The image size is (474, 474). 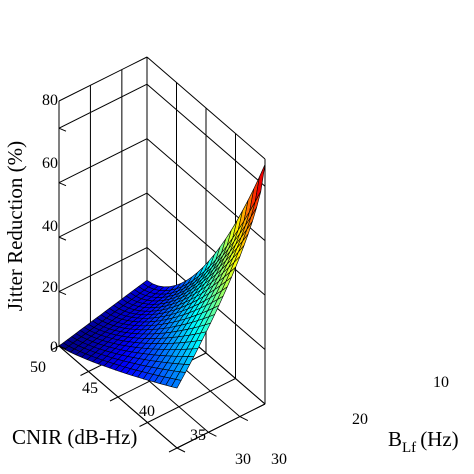 I want to click on x-tick-label: 30, so click(x=243, y=459).